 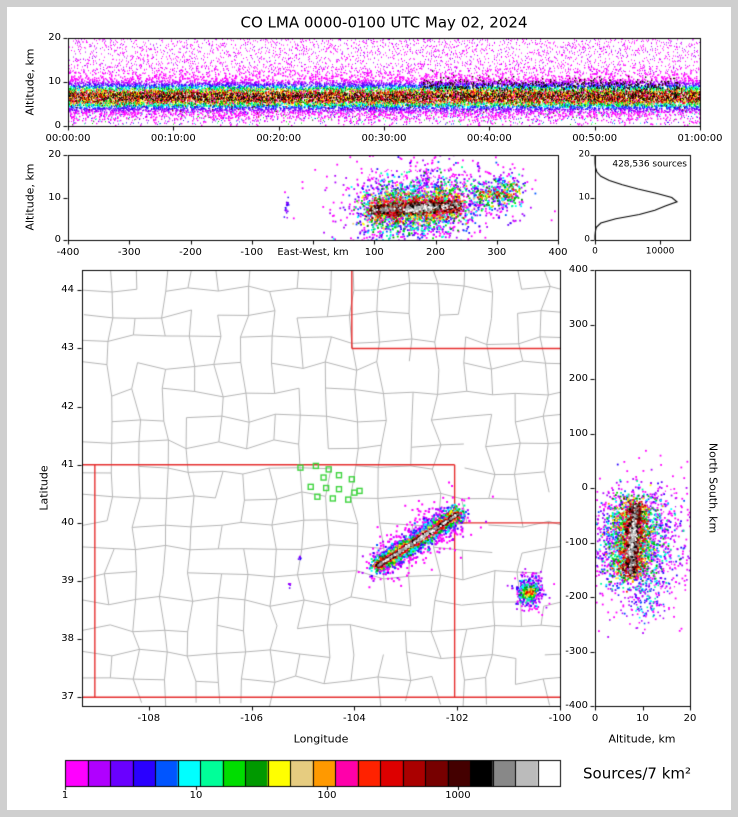 I want to click on colorbar, so click(x=312, y=773).